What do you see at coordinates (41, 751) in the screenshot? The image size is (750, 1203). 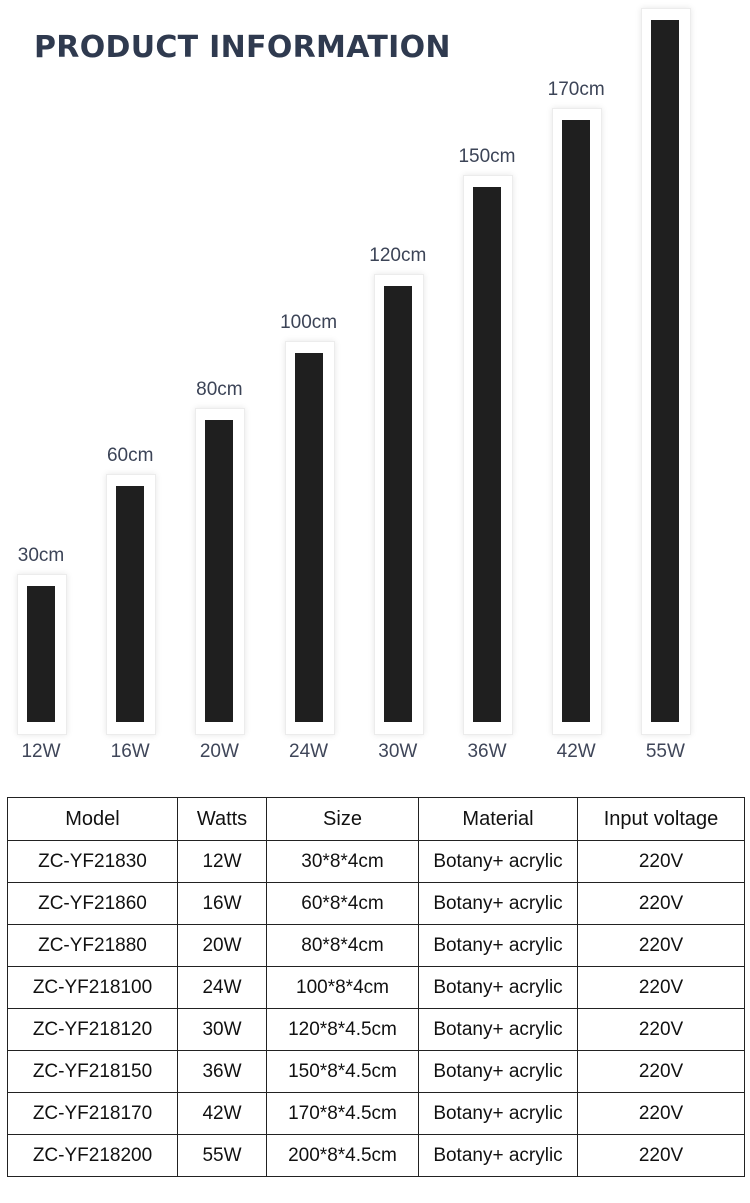 I see `lamp-watt-label: 12W` at bounding box center [41, 751].